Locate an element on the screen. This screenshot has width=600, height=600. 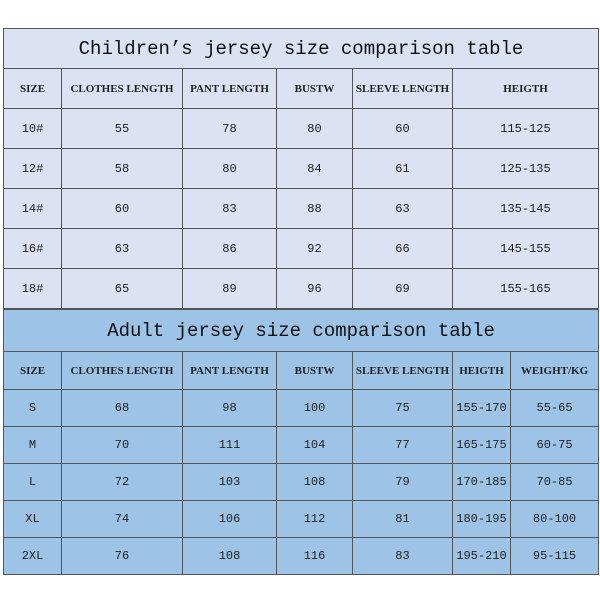
table-cell: 61 is located at coordinates (402, 168).